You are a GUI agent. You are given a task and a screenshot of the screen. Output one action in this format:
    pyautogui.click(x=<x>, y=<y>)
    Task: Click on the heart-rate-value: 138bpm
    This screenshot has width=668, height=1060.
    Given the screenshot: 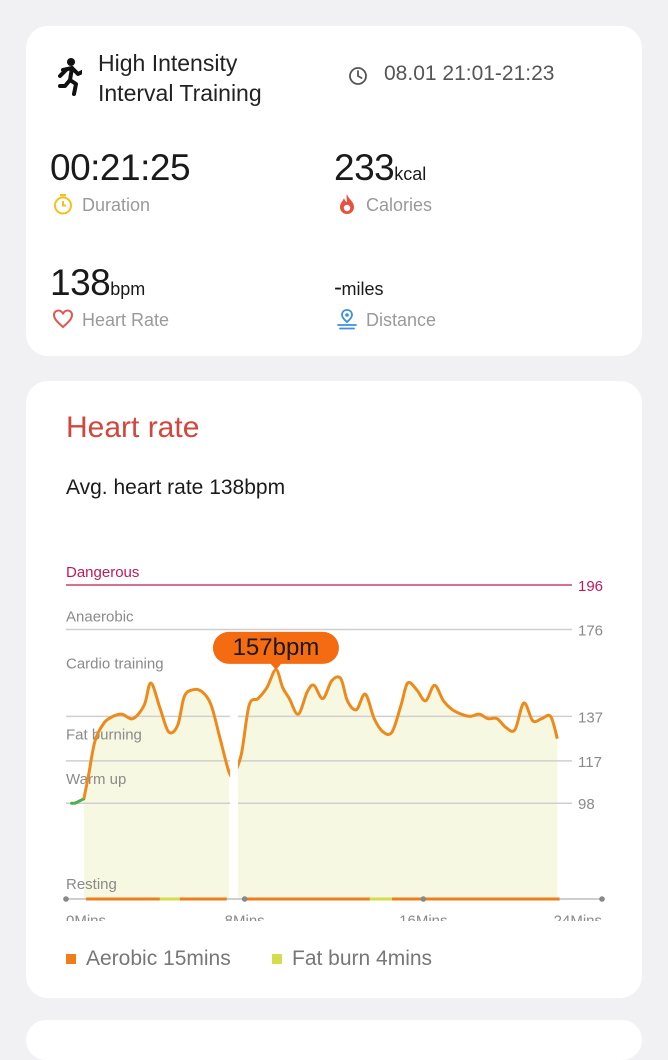 What is the action you would take?
    pyautogui.click(x=98, y=282)
    